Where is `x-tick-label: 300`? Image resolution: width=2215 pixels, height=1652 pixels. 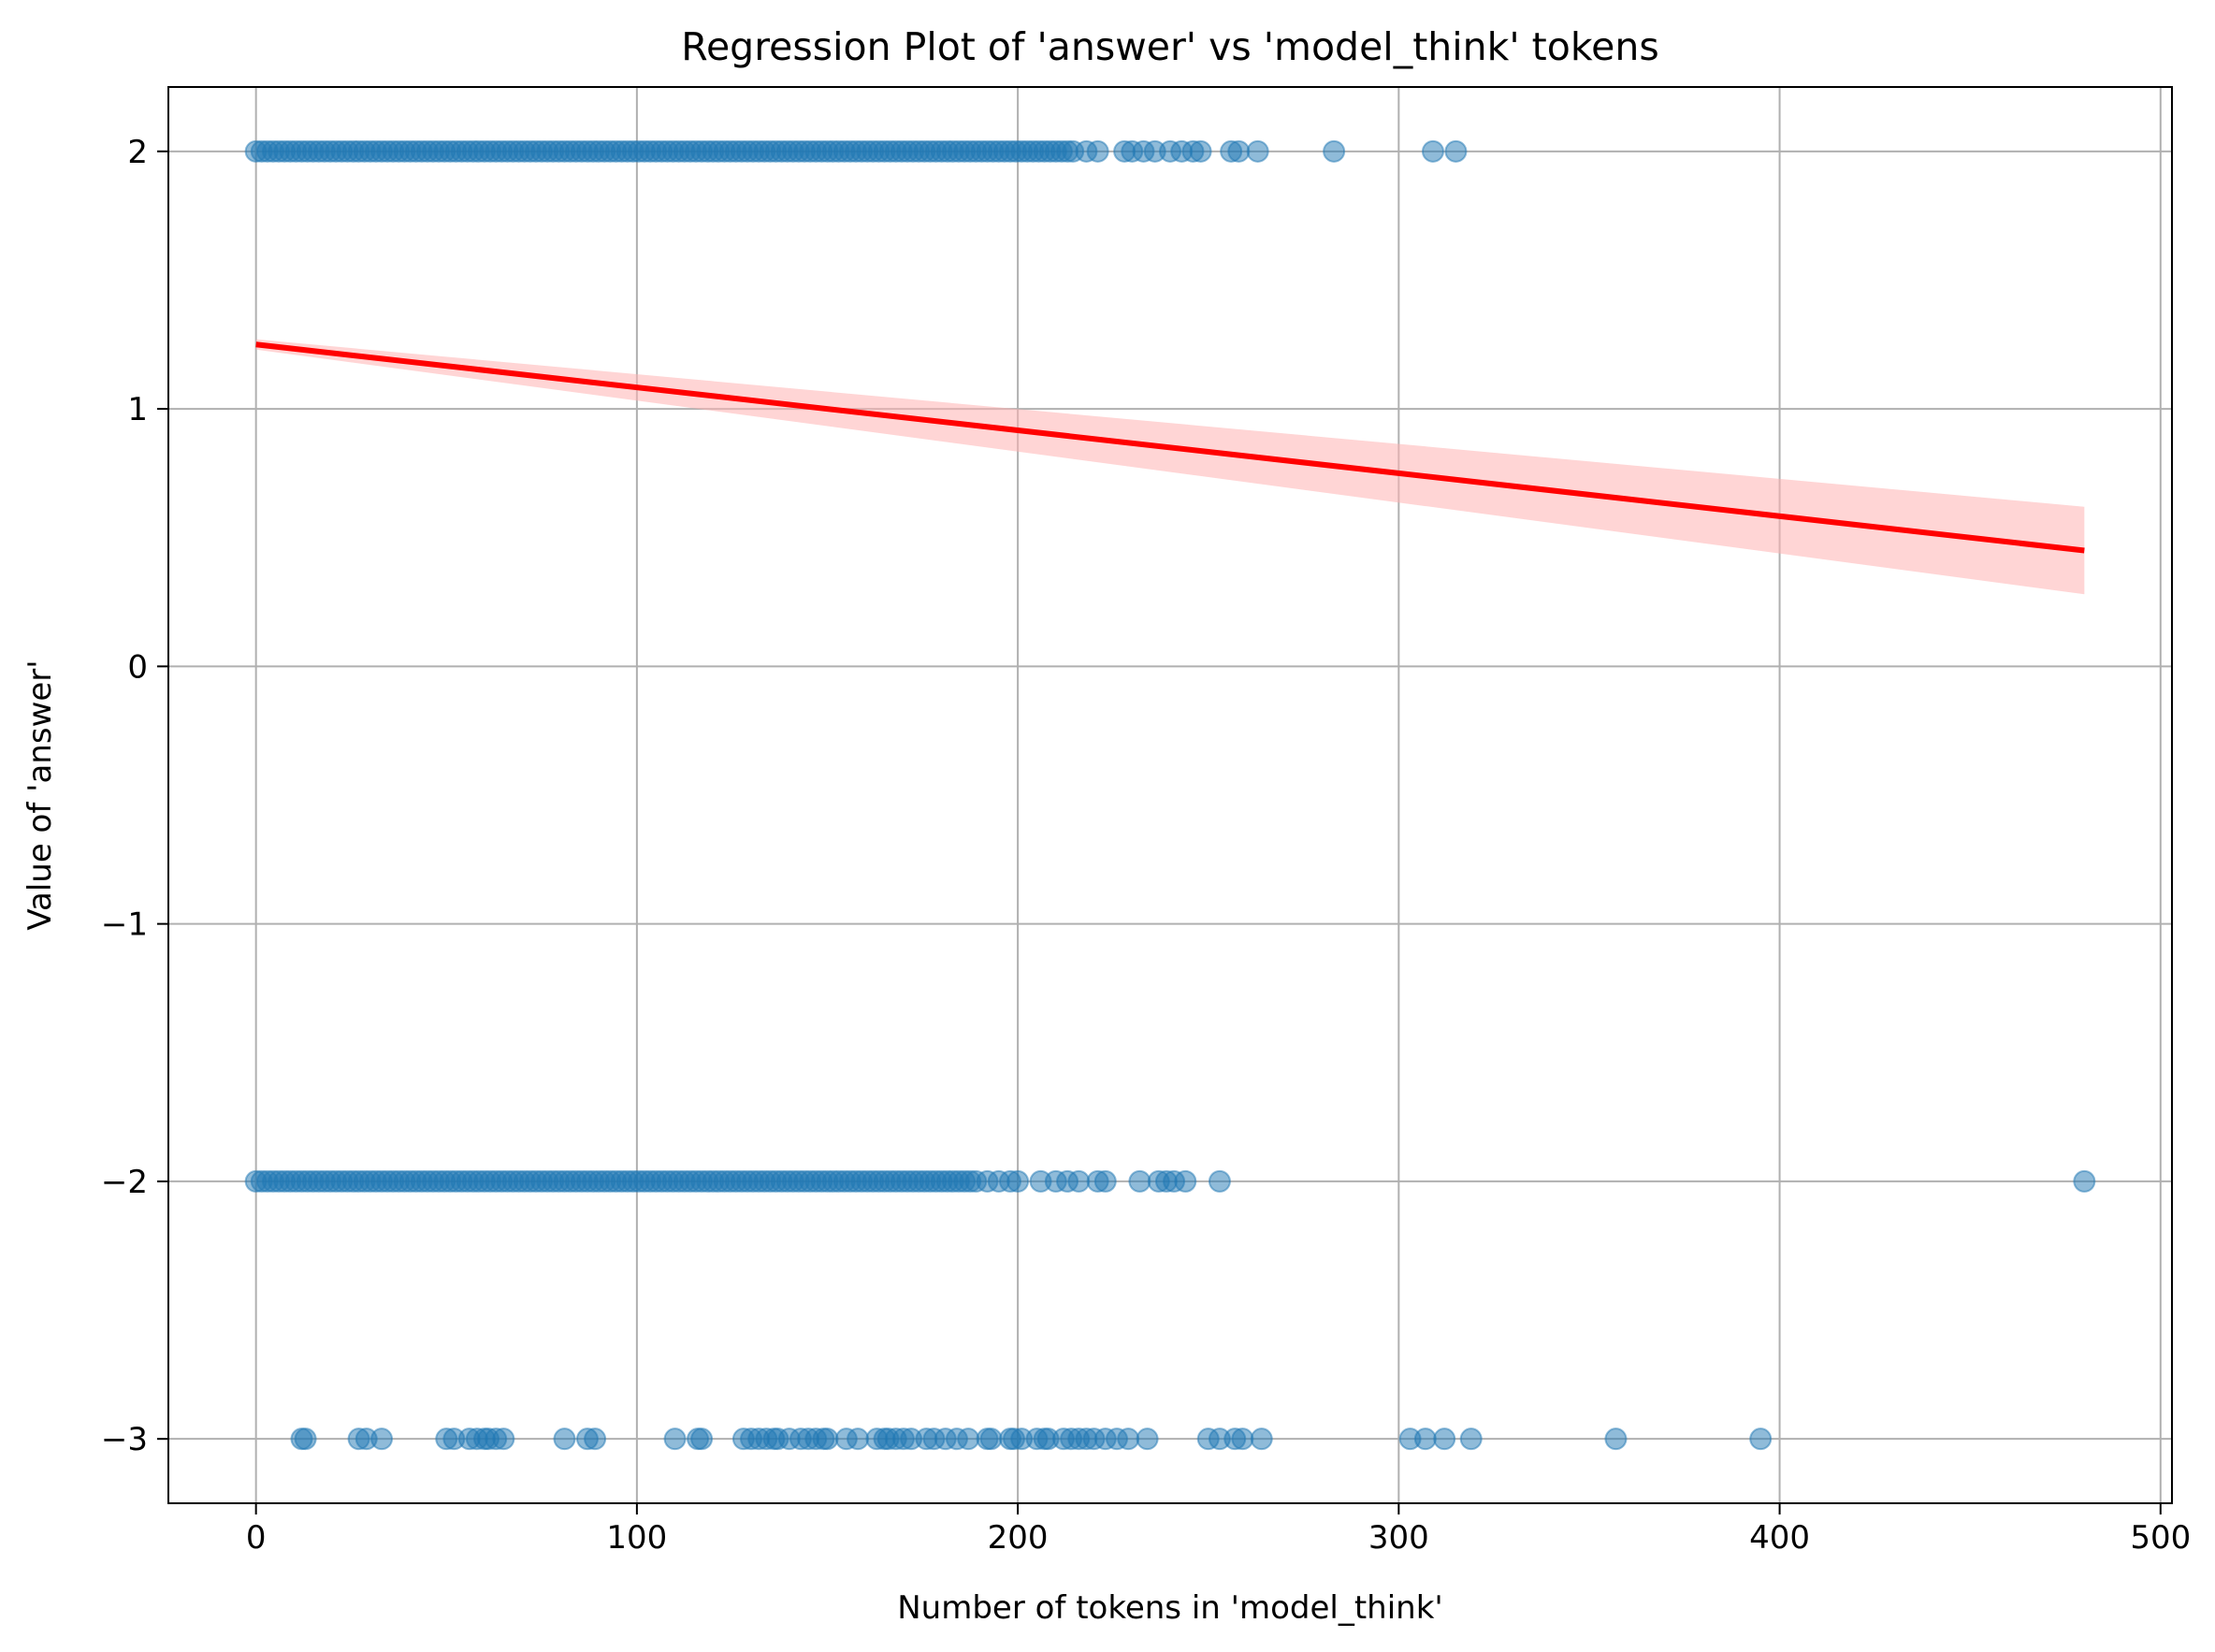 x-tick-label: 300 is located at coordinates (1398, 1538).